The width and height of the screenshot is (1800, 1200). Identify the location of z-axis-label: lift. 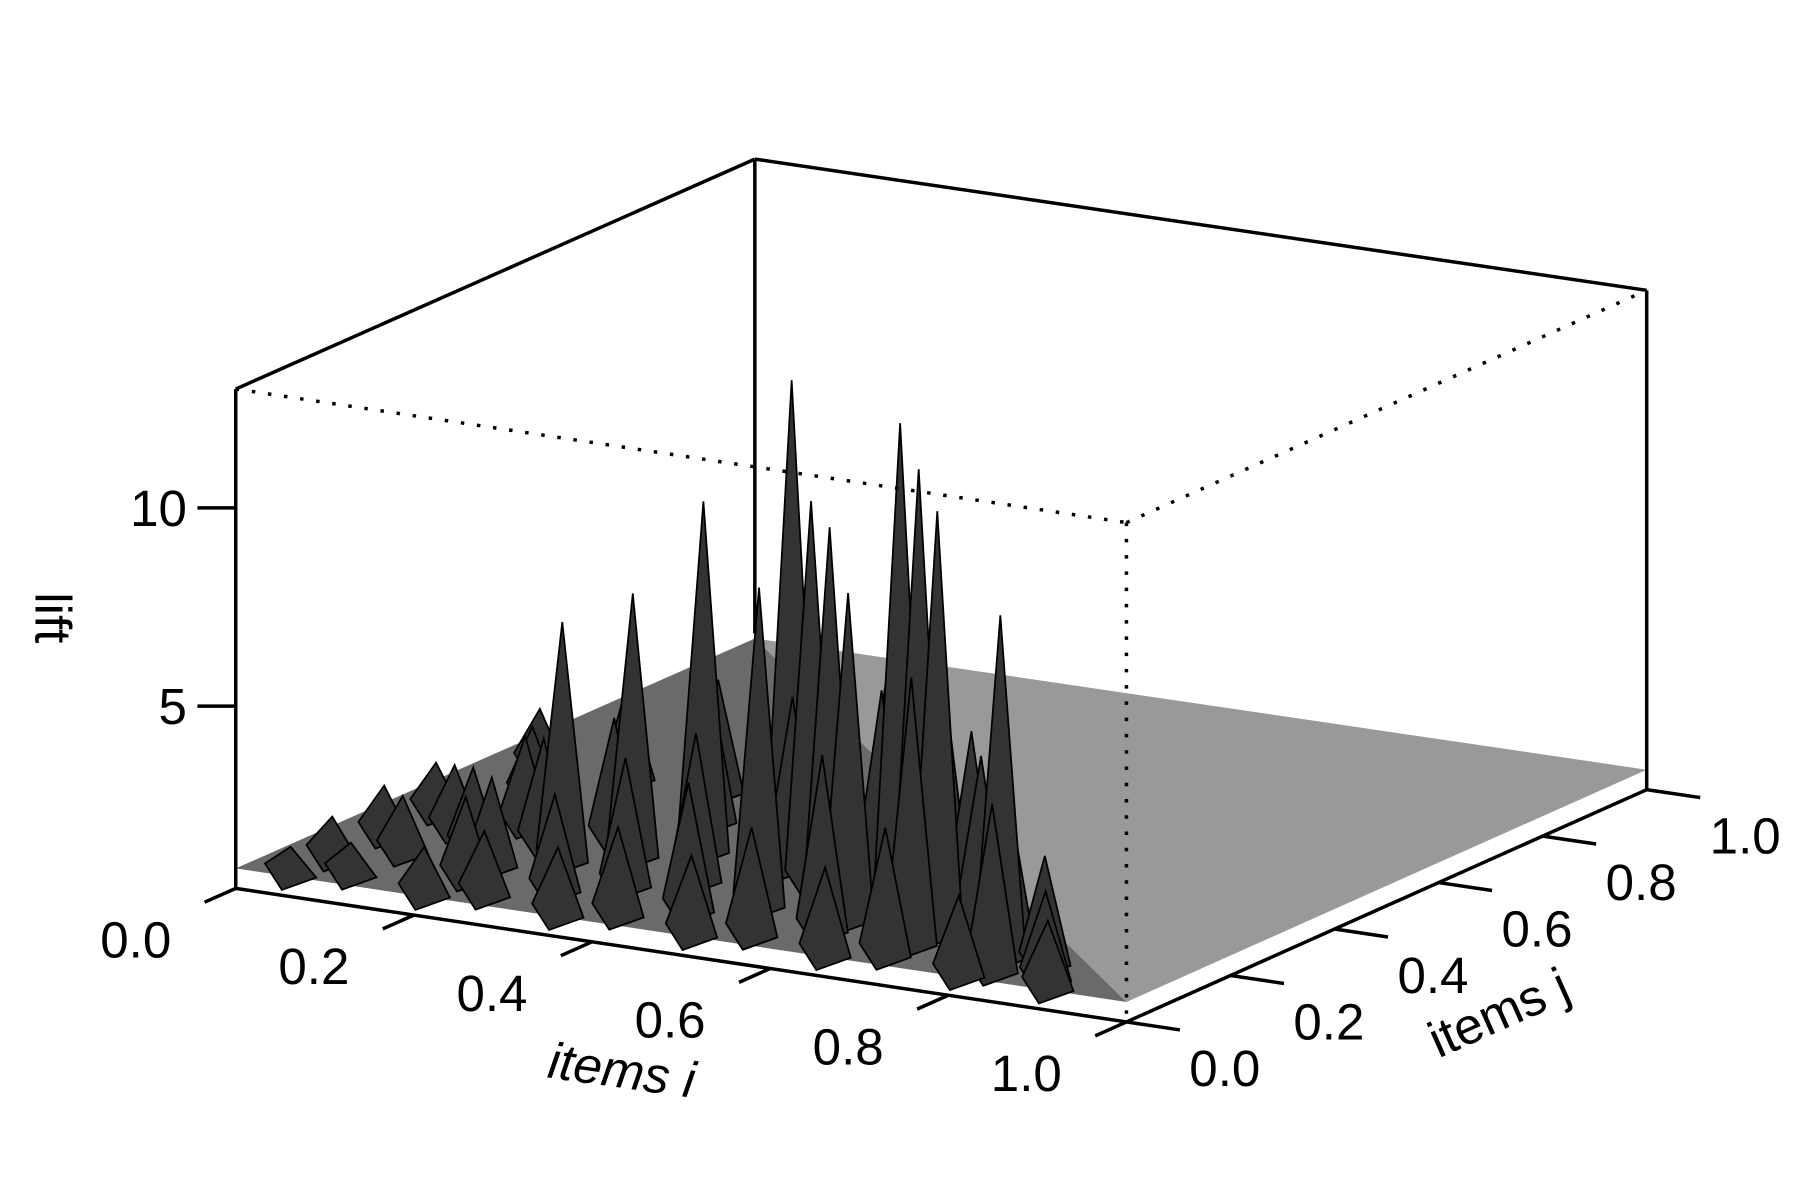
(52, 617).